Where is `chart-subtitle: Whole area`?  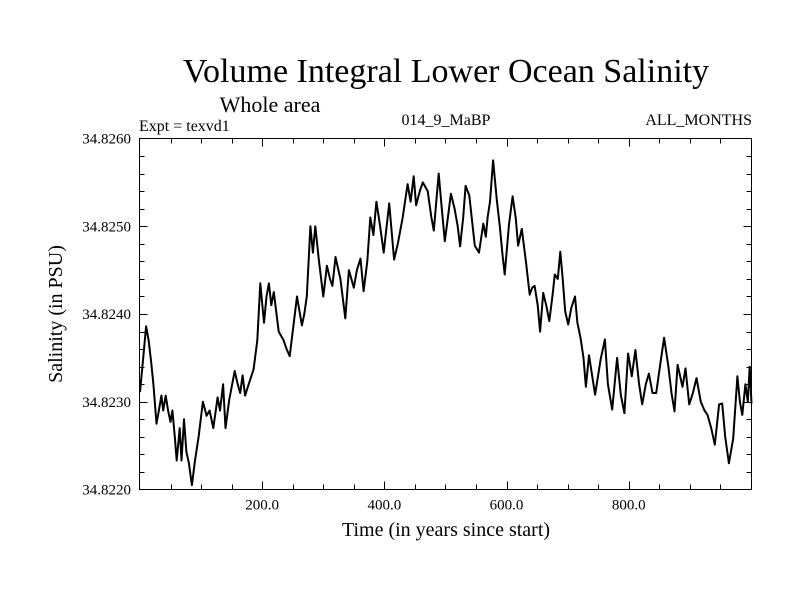
chart-subtitle: Whole area is located at coordinates (270, 104).